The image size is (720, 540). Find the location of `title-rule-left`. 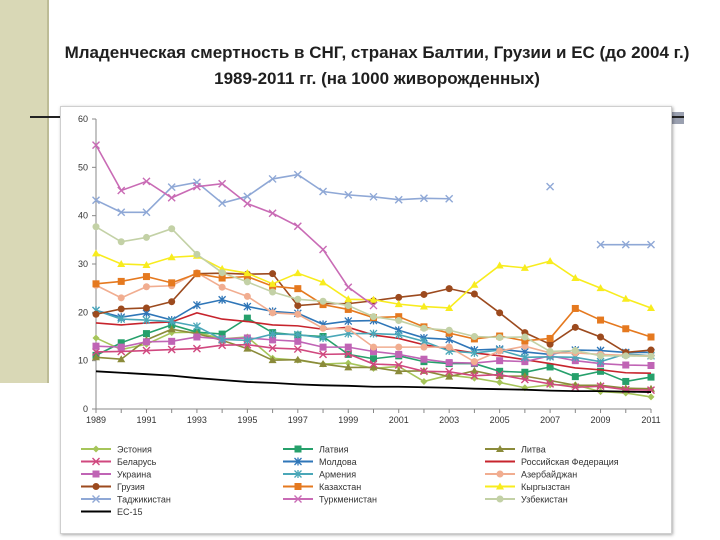

title-rule-left is located at coordinates (45, 117).